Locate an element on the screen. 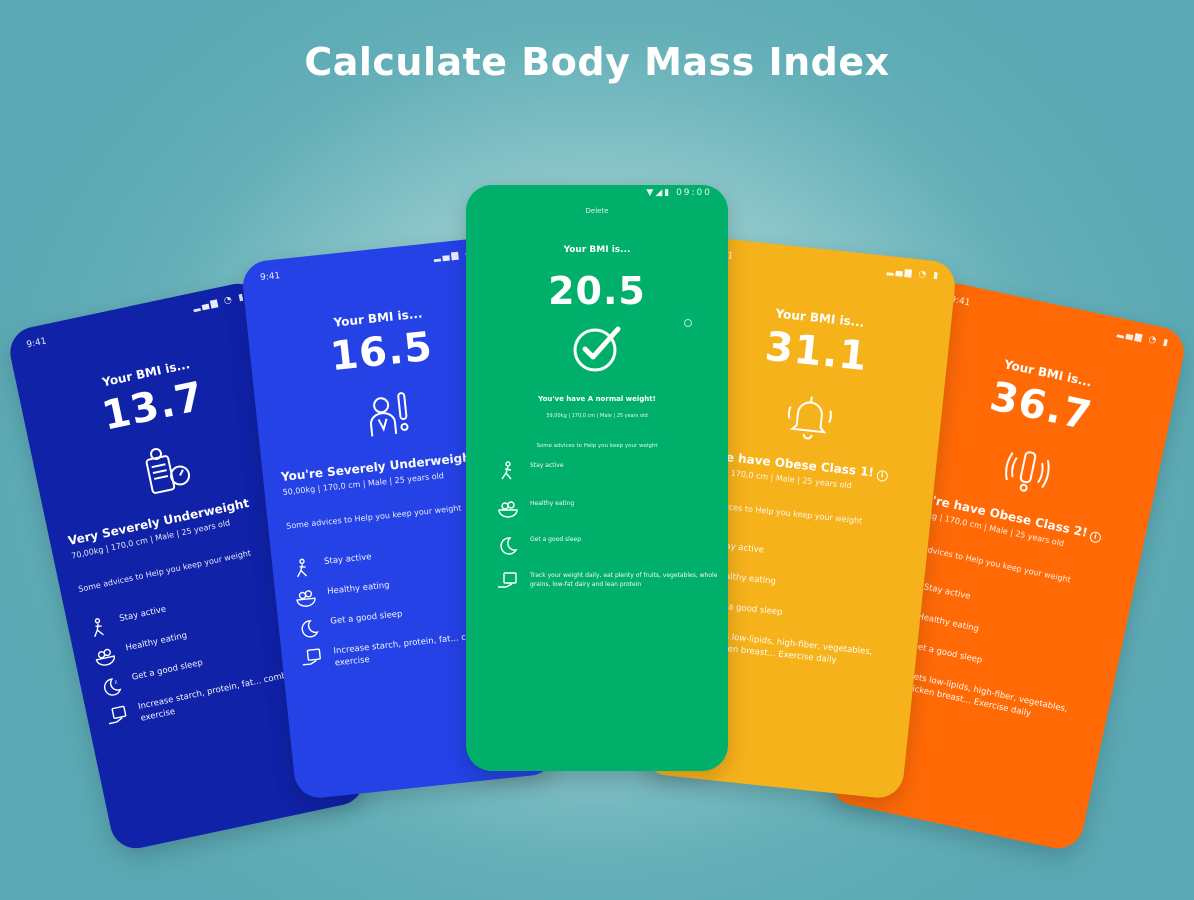 This screenshot has width=1194, height=900. checkmark-circle-icon is located at coordinates (597, 350).